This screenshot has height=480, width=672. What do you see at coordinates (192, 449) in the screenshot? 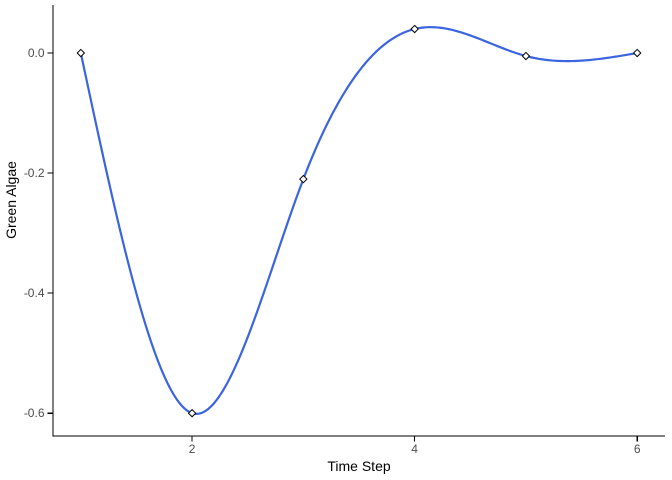
I see `x-tick-label: 2` at bounding box center [192, 449].